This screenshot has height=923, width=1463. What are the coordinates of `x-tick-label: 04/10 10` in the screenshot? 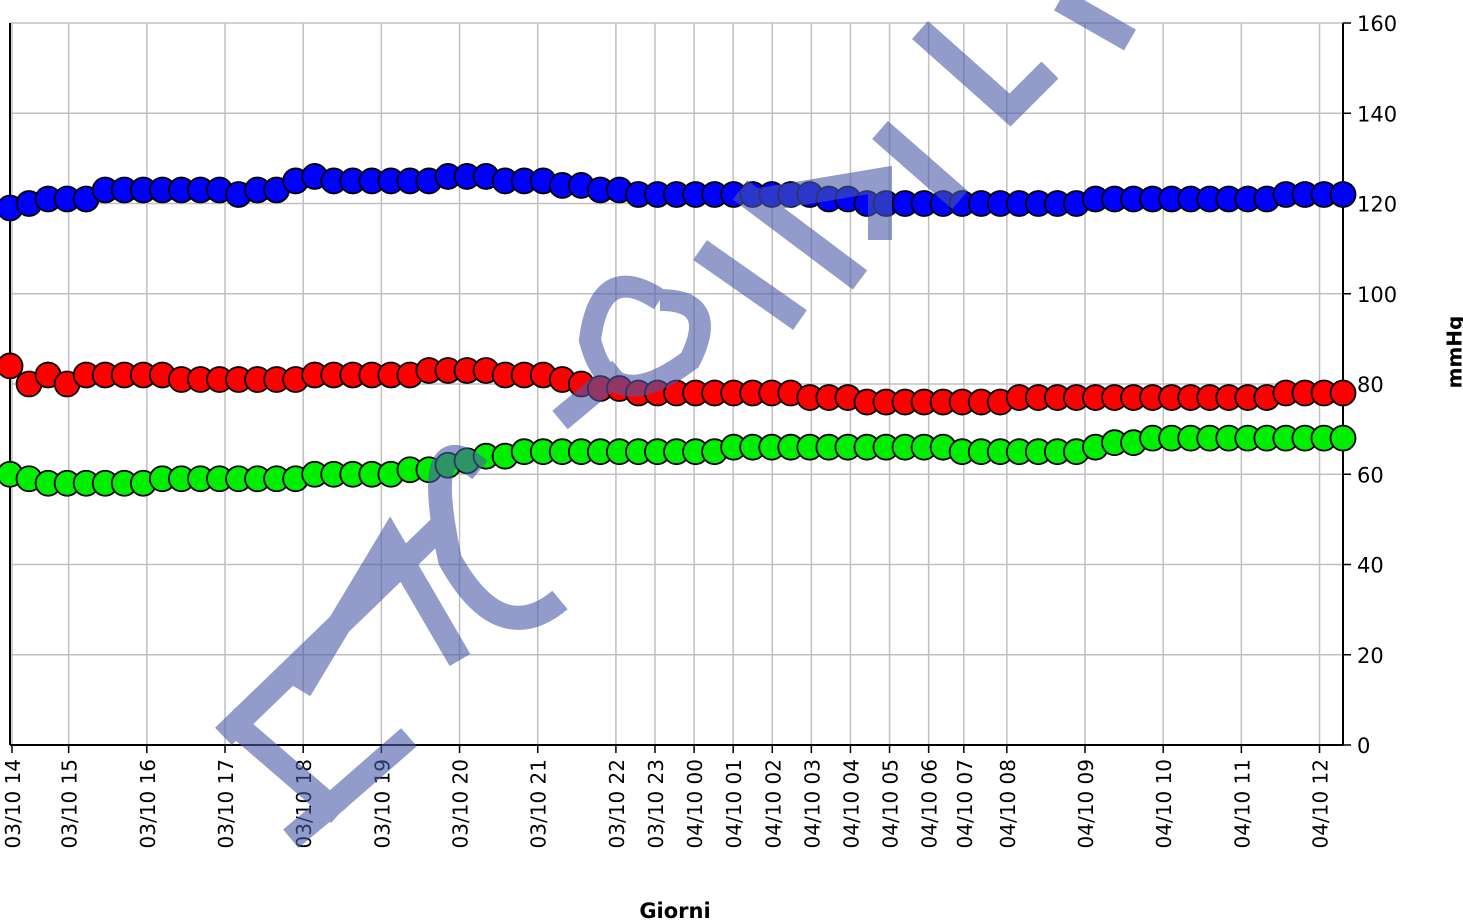 It's located at (1164, 803).